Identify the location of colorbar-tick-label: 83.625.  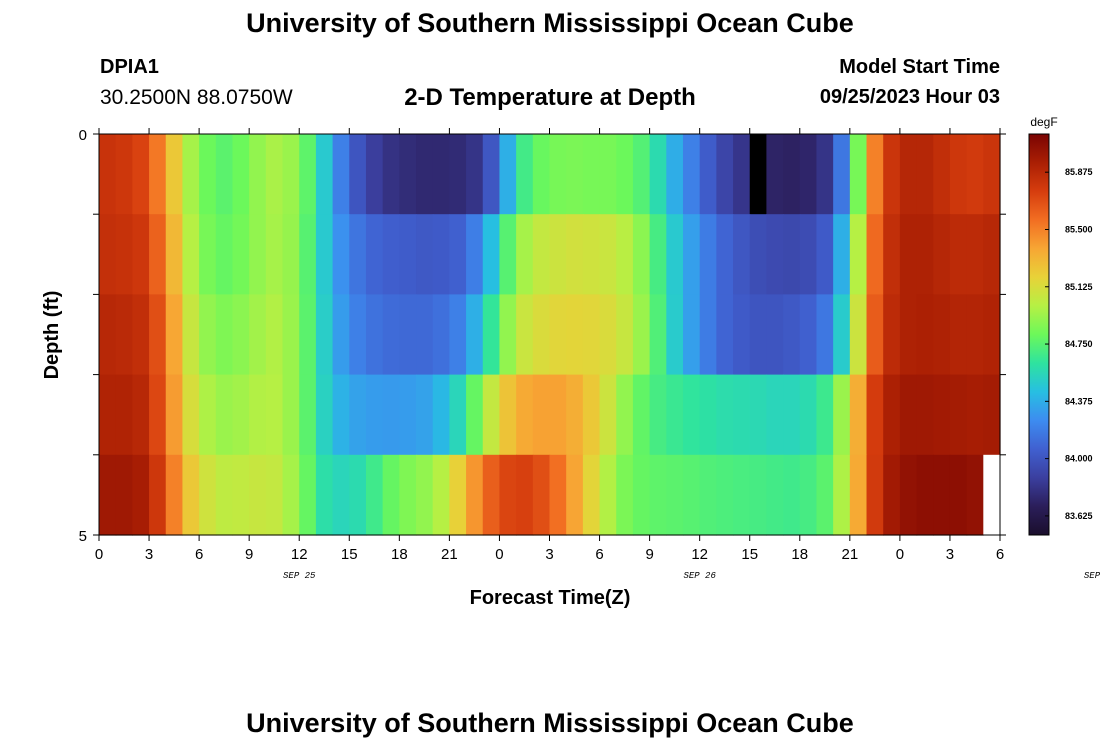
(1079, 516).